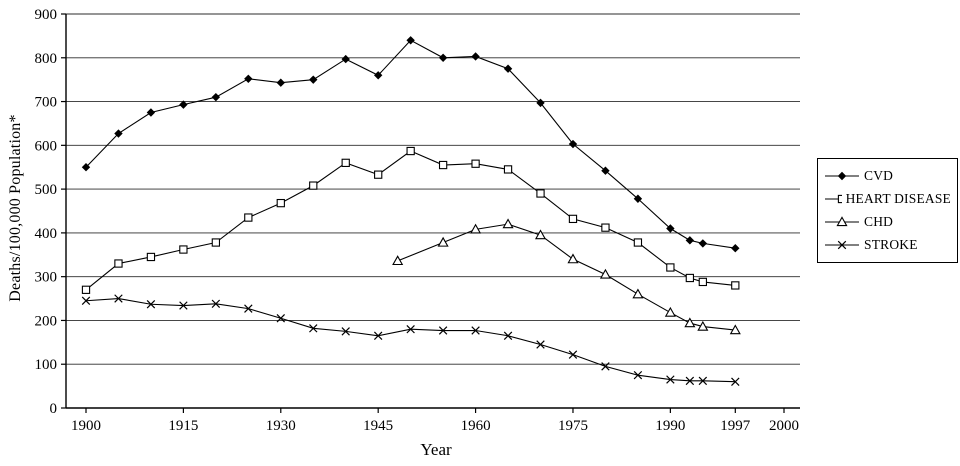  What do you see at coordinates (46, 234) in the screenshot?
I see `y-tick-label: 400` at bounding box center [46, 234].